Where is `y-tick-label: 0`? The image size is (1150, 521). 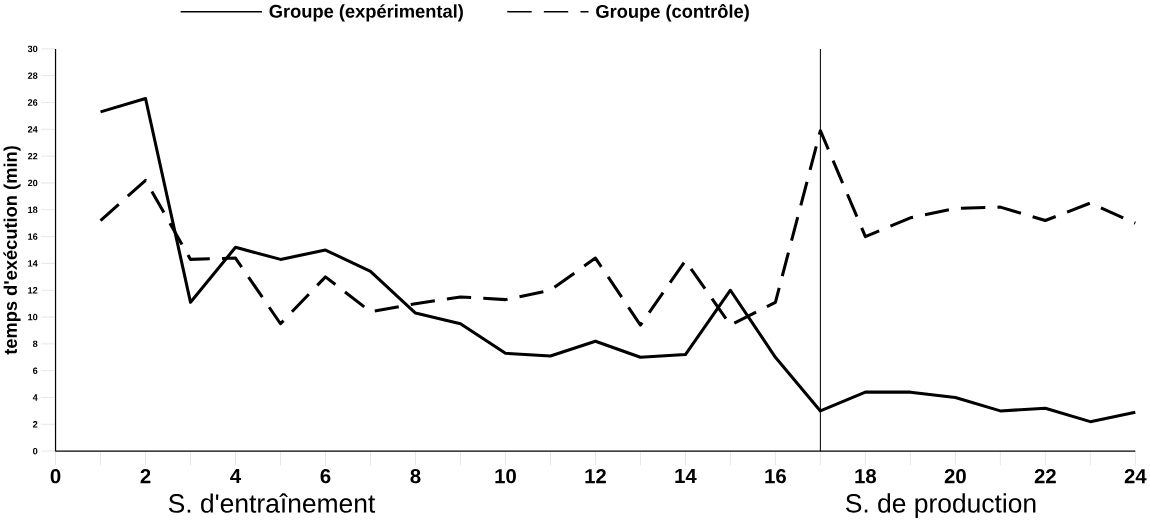
y-tick-label: 0 is located at coordinates (35, 451).